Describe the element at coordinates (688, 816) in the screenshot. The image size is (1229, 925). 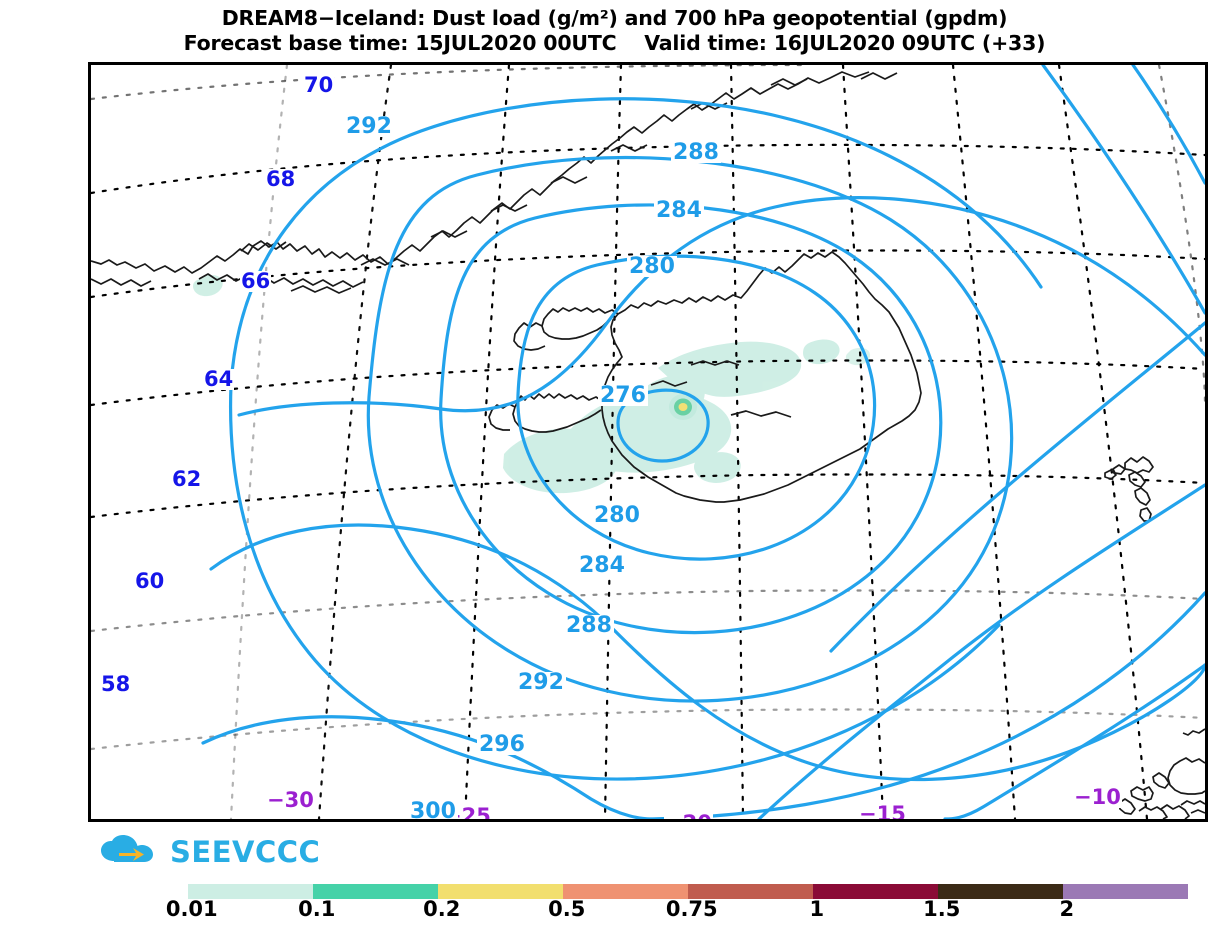
I see `longitude-label-2: −20` at that location.